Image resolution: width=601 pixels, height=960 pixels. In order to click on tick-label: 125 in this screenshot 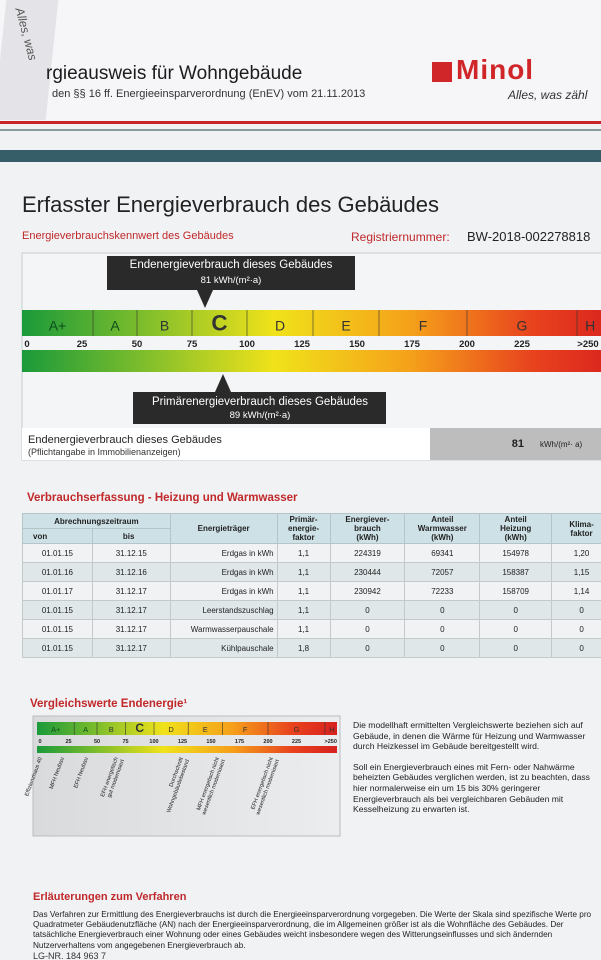, I will do `click(182, 742)`.